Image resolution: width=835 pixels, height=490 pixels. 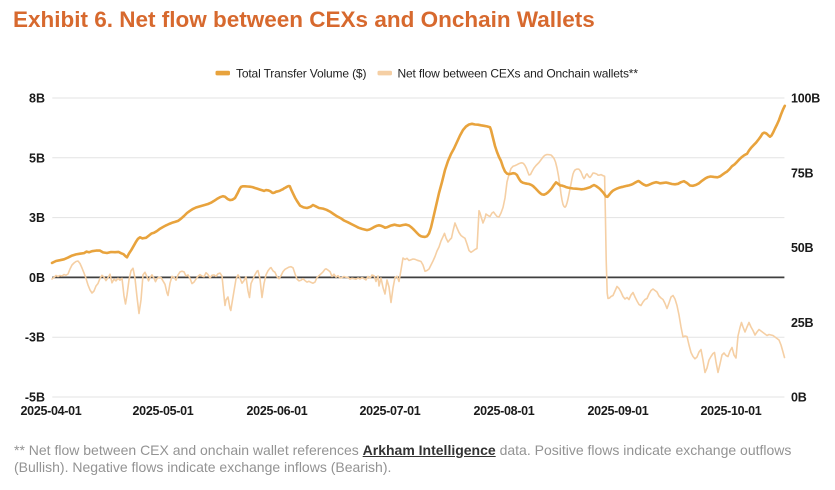 I want to click on svg-text: 5B, so click(x=37, y=158).